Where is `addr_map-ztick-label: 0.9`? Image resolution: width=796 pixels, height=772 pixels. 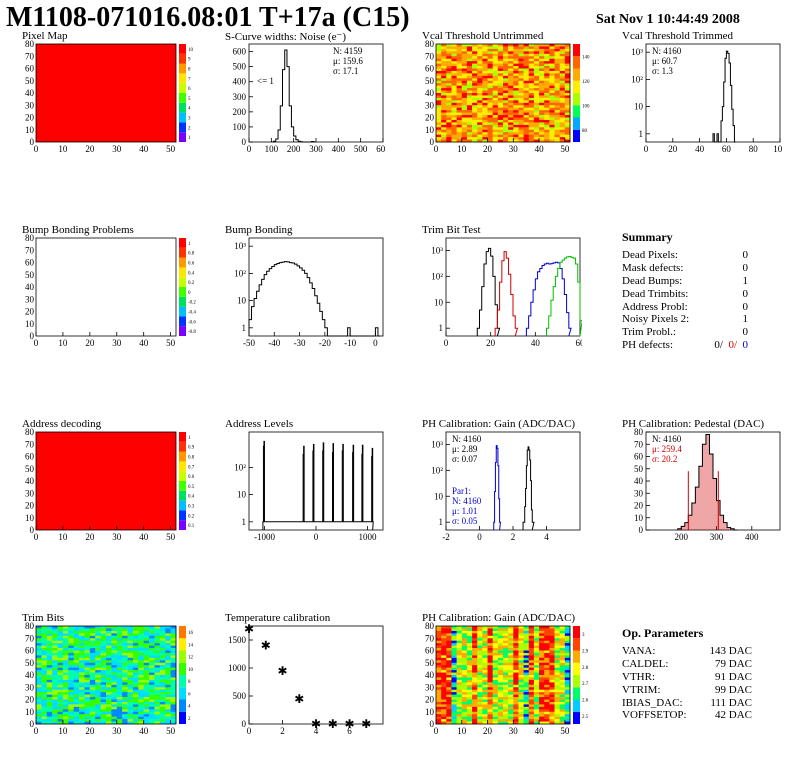
addr_map-ztick-label: 0.9 is located at coordinates (191, 448).